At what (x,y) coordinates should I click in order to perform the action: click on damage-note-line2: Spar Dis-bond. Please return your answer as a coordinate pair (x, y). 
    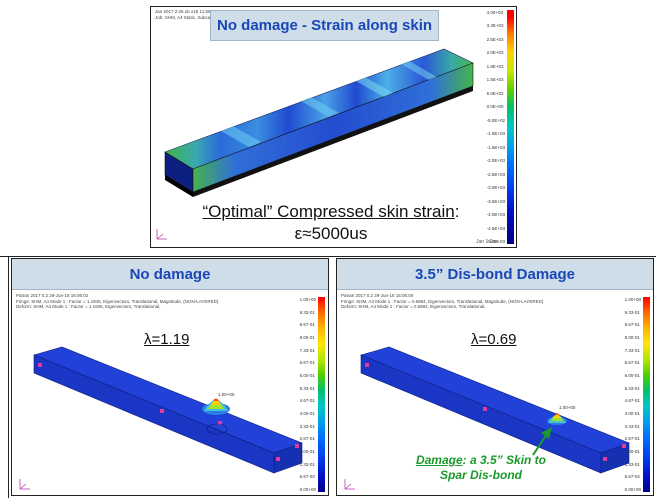
    Looking at the image, I should click on (480, 475).